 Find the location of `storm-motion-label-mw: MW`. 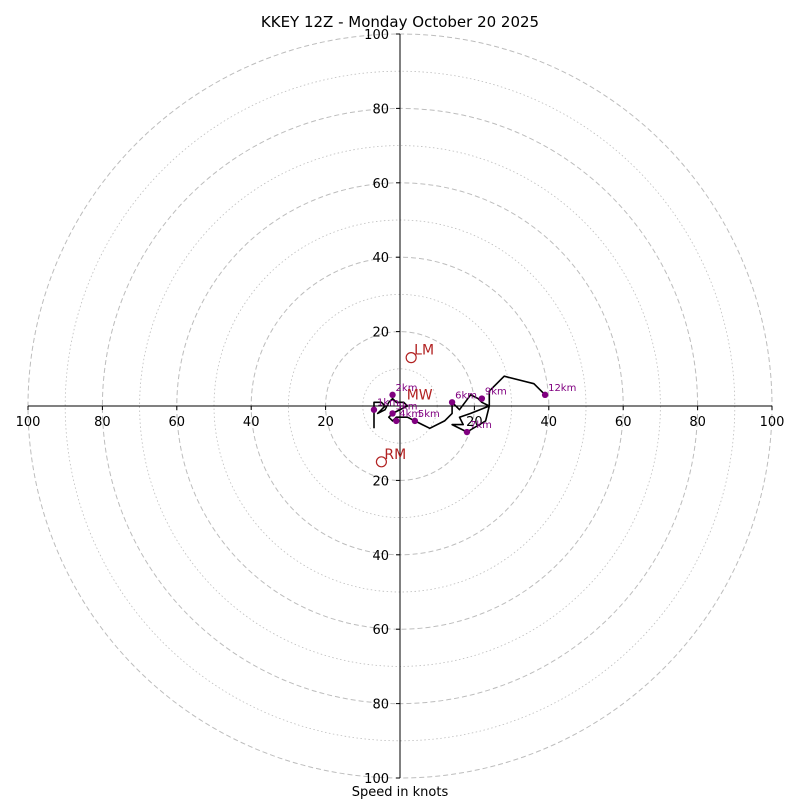

storm-motion-label-mw: MW is located at coordinates (420, 395).